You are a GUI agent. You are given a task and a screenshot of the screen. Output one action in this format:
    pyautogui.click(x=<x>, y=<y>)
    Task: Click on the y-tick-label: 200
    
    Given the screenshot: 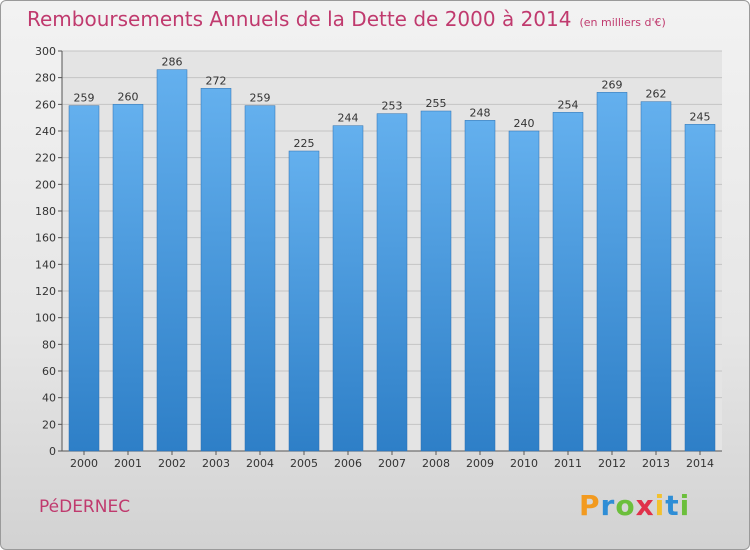 What is the action you would take?
    pyautogui.click(x=45, y=184)
    